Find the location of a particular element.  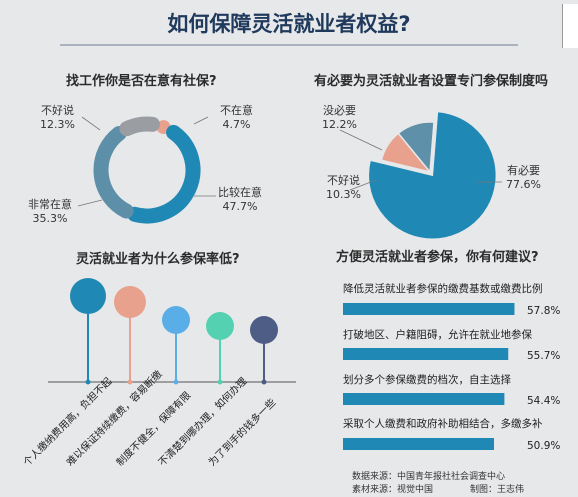

chart1-label-0: 不好说 12.3% is located at coordinates (57, 118).